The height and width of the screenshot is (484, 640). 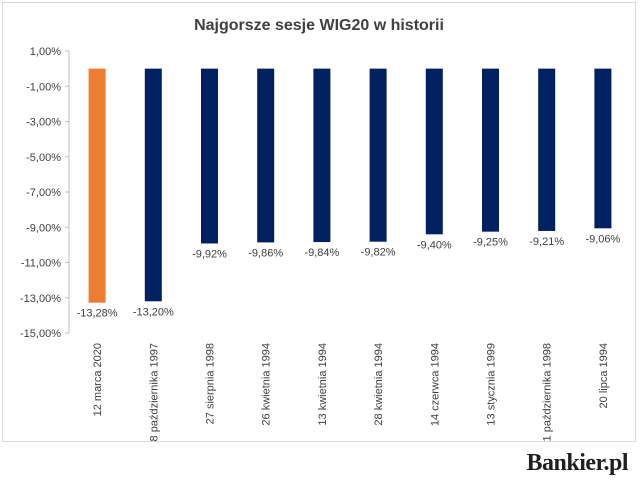 What do you see at coordinates (492, 384) in the screenshot?
I see `x-tick-label: 13 stycznia 1999` at bounding box center [492, 384].